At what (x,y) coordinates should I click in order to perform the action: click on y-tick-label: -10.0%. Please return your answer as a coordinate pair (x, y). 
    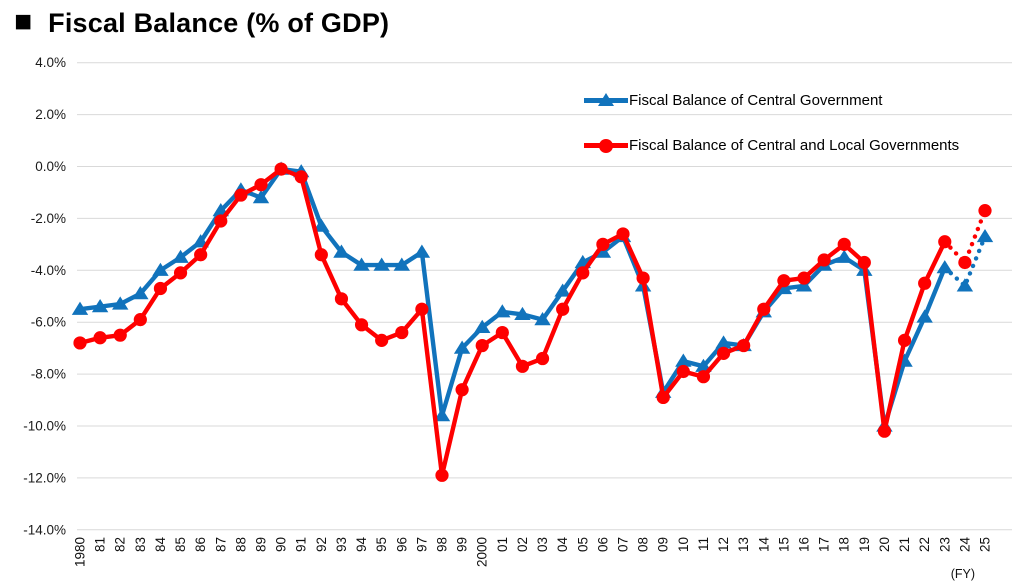
    Looking at the image, I should click on (44, 426).